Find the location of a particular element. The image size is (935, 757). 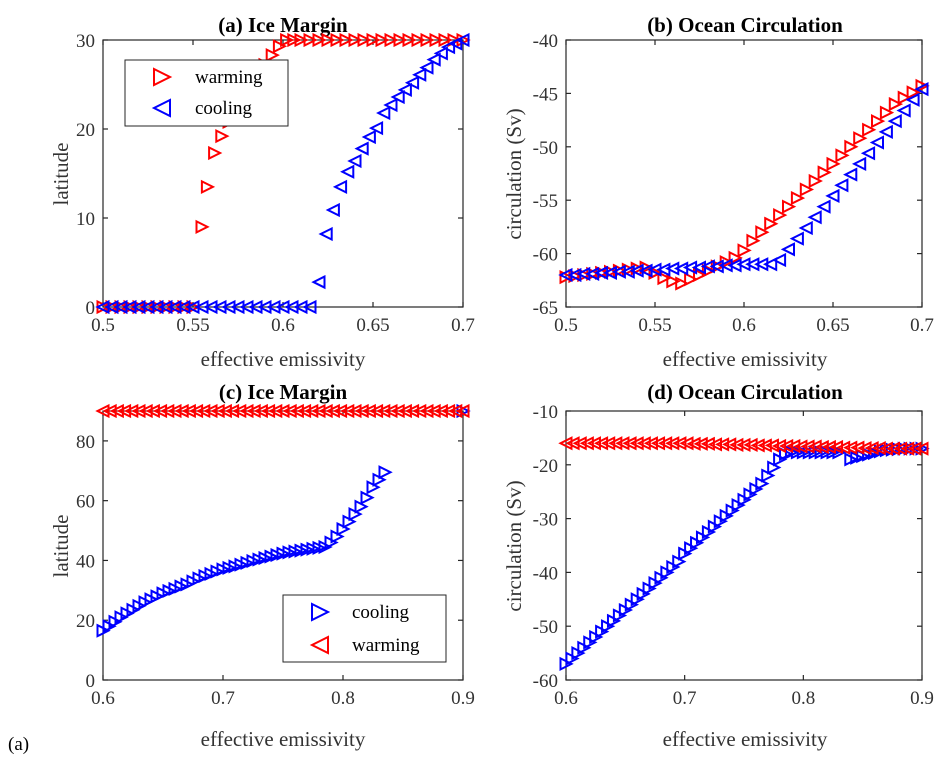

y-tick-label: 30 is located at coordinates (85, 41).